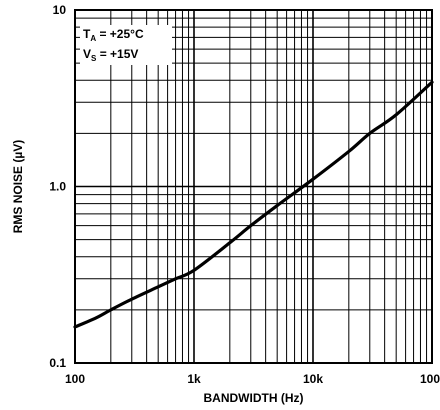 The image size is (440, 410). I want to click on temperature-annotation: TA = +25°C, so click(113, 35).